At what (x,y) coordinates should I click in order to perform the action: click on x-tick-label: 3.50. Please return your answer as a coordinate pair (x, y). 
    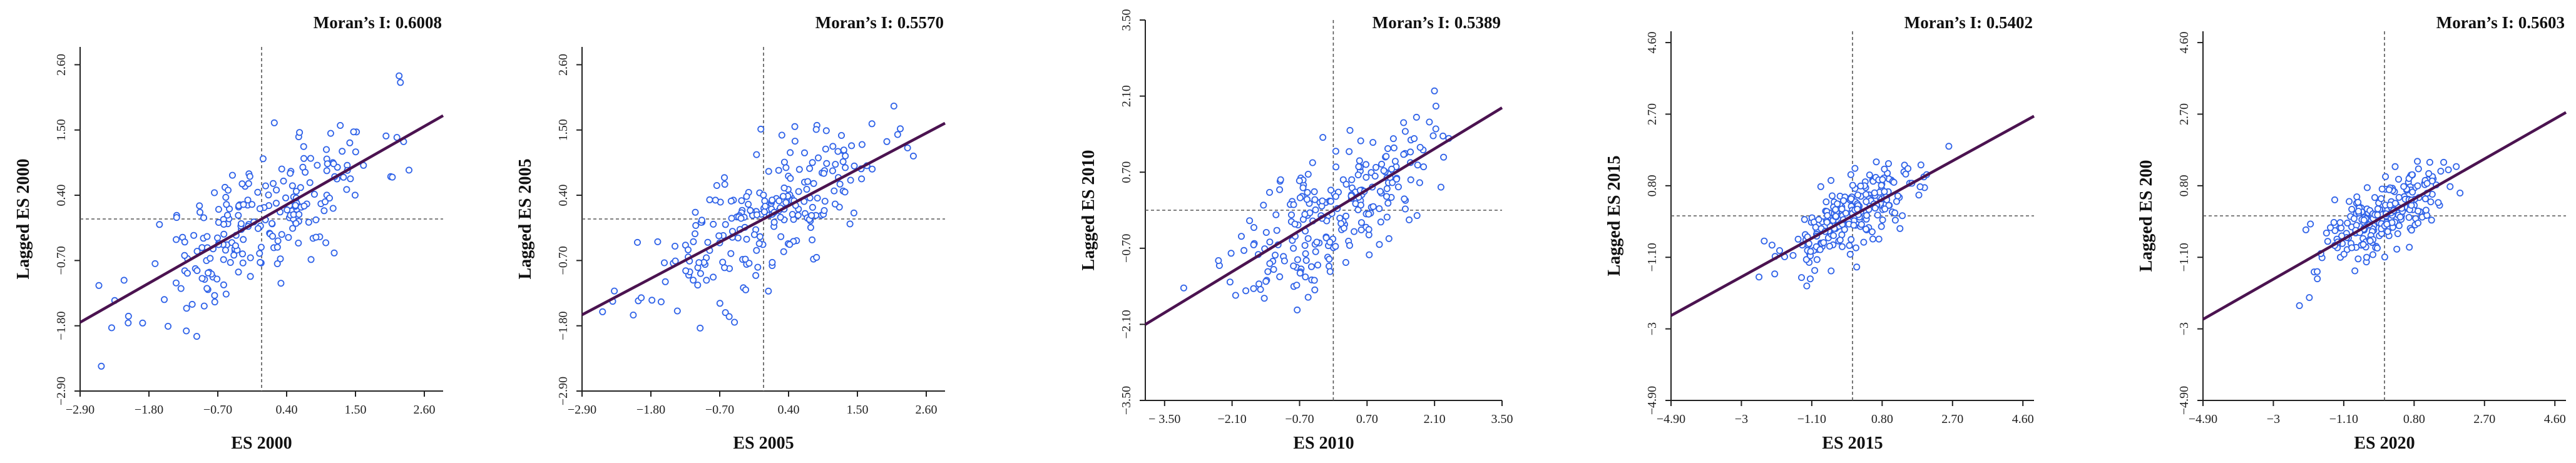
    Looking at the image, I should click on (1502, 419).